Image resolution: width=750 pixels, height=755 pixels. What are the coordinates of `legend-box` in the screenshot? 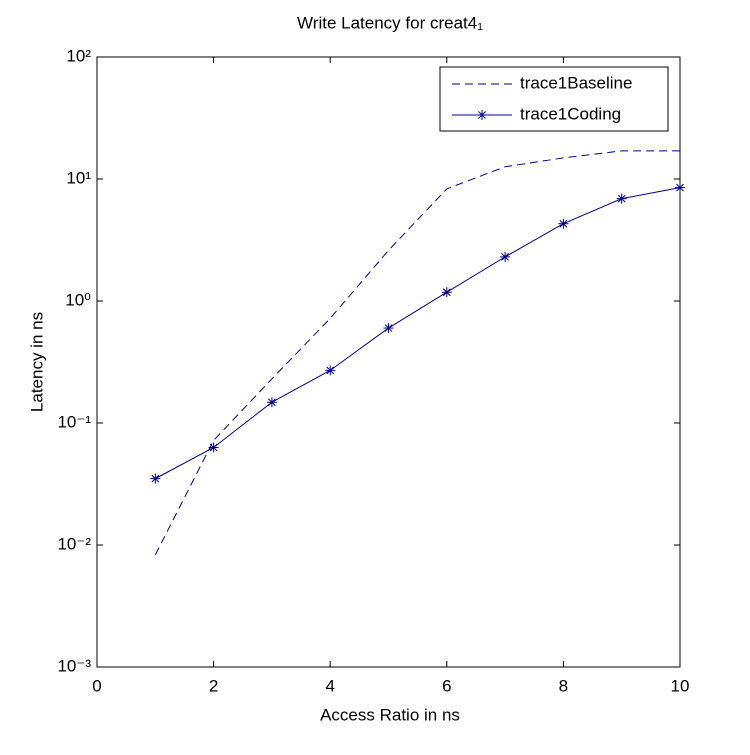 It's located at (554, 99).